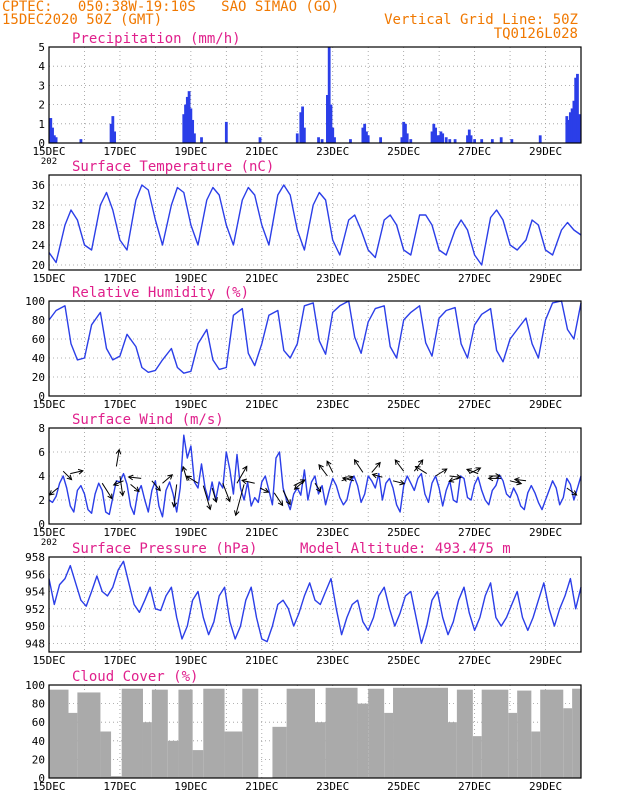  I want to click on precip-xtick: 23DEC, so click(332, 151).